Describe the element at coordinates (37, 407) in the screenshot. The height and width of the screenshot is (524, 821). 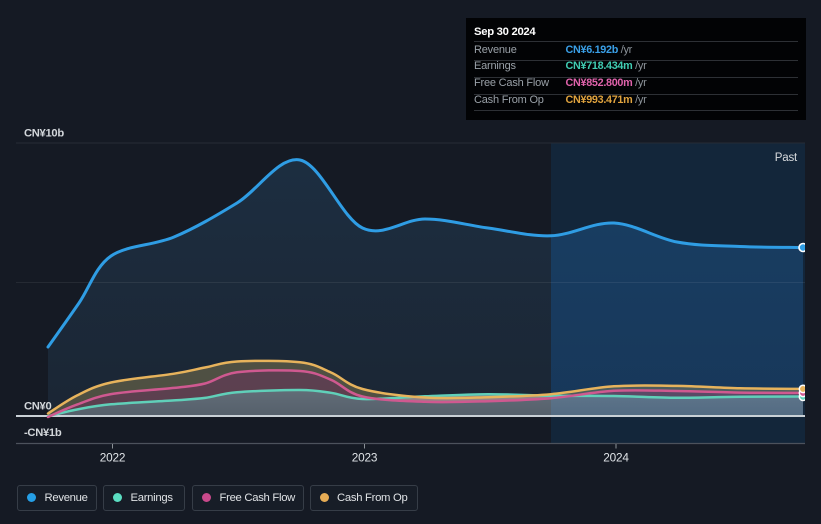
I see `svg-text: CN¥0` at that location.